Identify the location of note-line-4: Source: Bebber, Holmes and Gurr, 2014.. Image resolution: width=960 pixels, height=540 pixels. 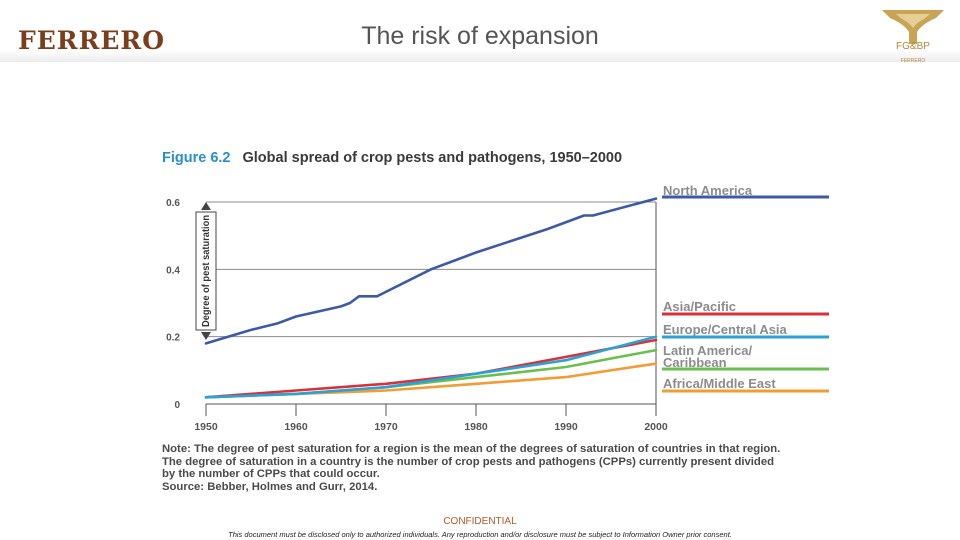
(270, 486).